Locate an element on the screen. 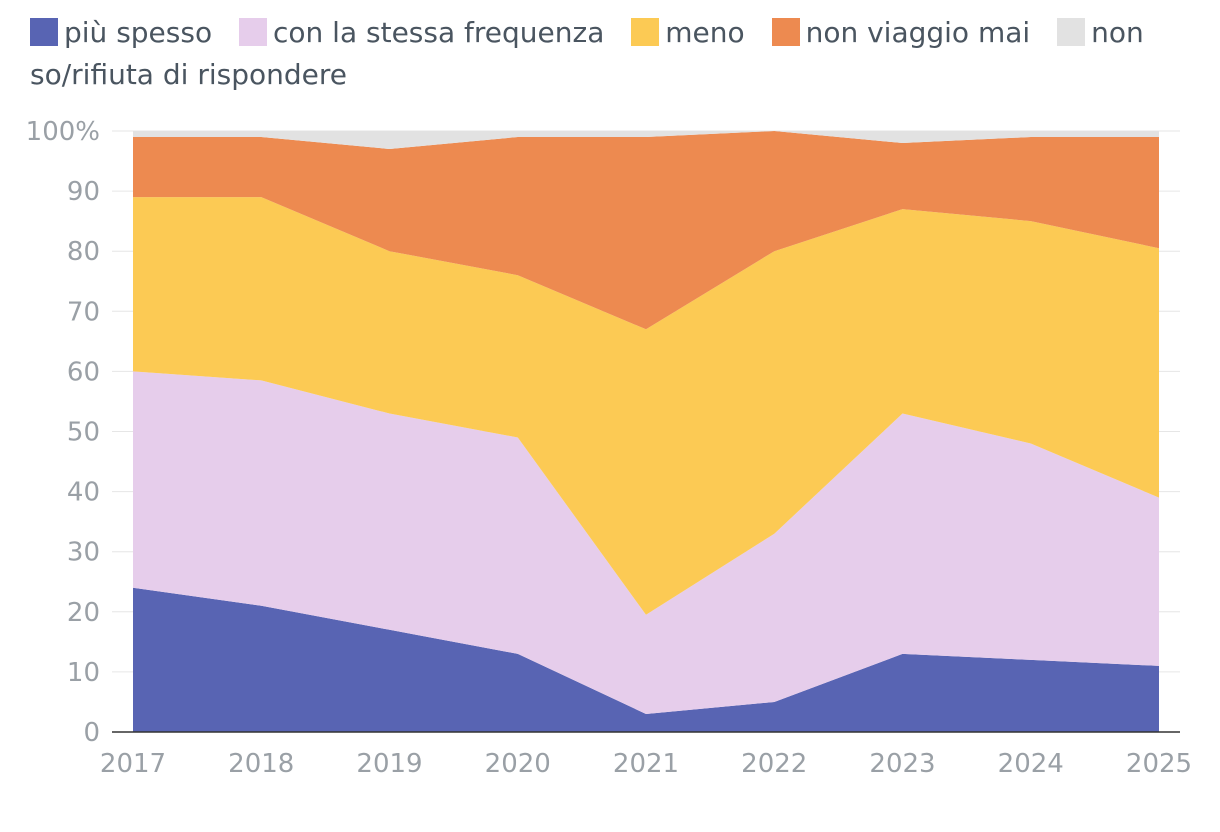 This screenshot has height=832, width=1220. legend-label: meno is located at coordinates (705, 32).